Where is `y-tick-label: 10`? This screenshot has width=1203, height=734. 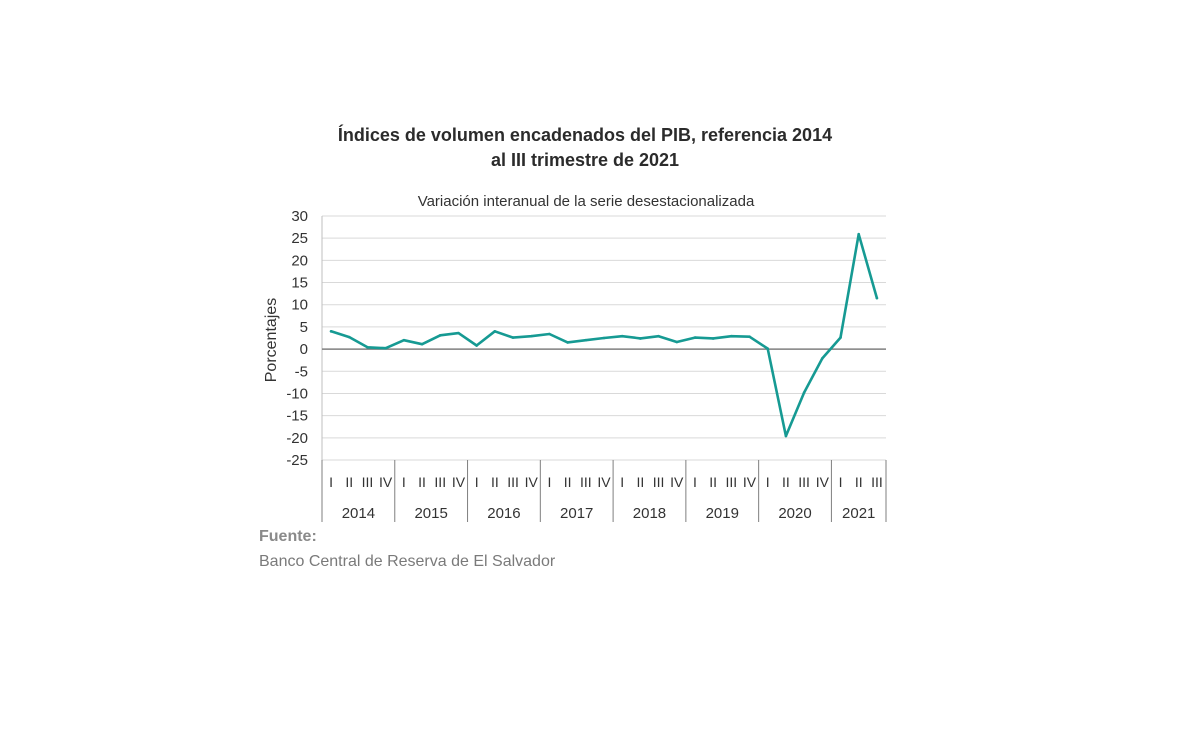 y-tick-label: 10 is located at coordinates (299, 305).